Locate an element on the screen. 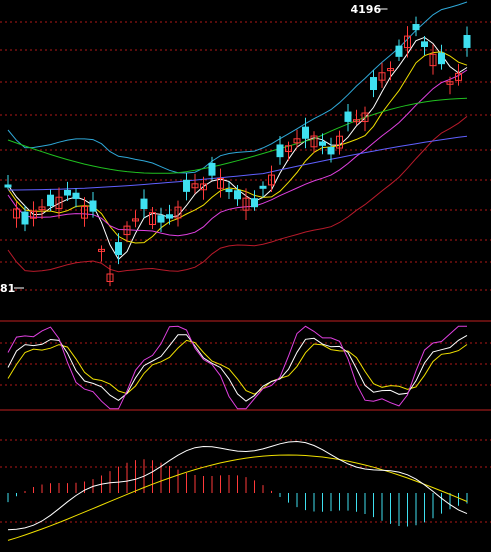 This screenshot has width=491, height=552. ma60-line is located at coordinates (237, 135).